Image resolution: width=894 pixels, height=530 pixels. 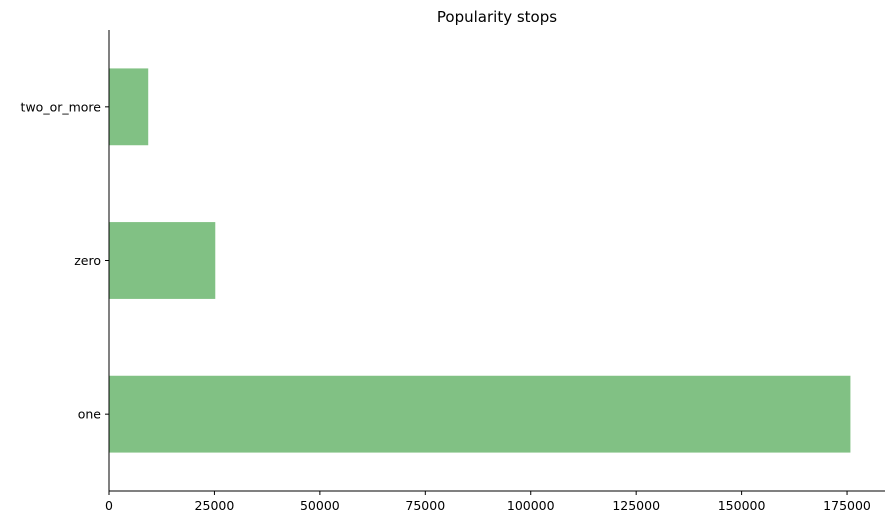 What do you see at coordinates (636, 505) in the screenshot?
I see `x-tick-label: 125000` at bounding box center [636, 505].